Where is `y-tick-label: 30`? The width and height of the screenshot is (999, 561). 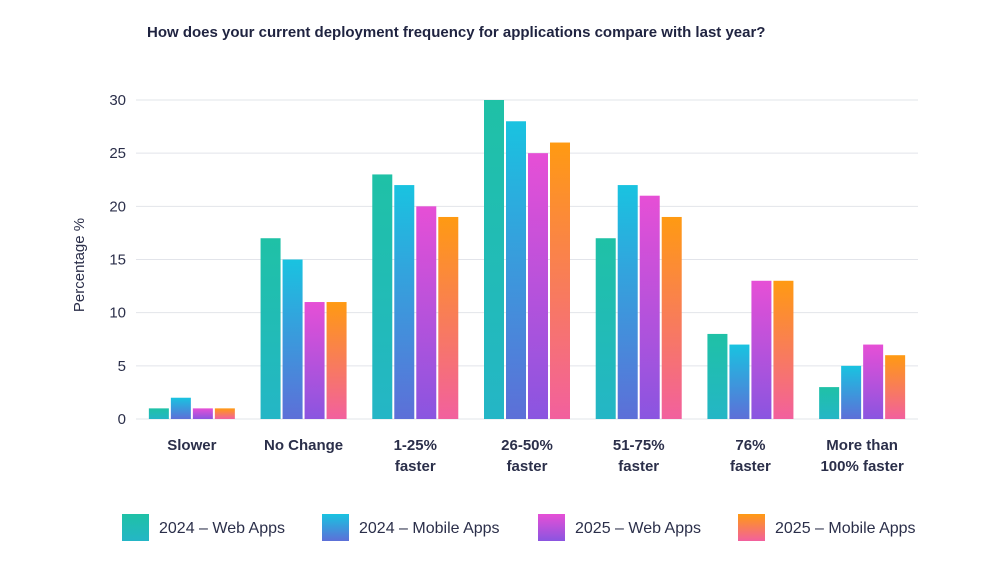
y-tick-label: 30 is located at coordinates (117, 100).